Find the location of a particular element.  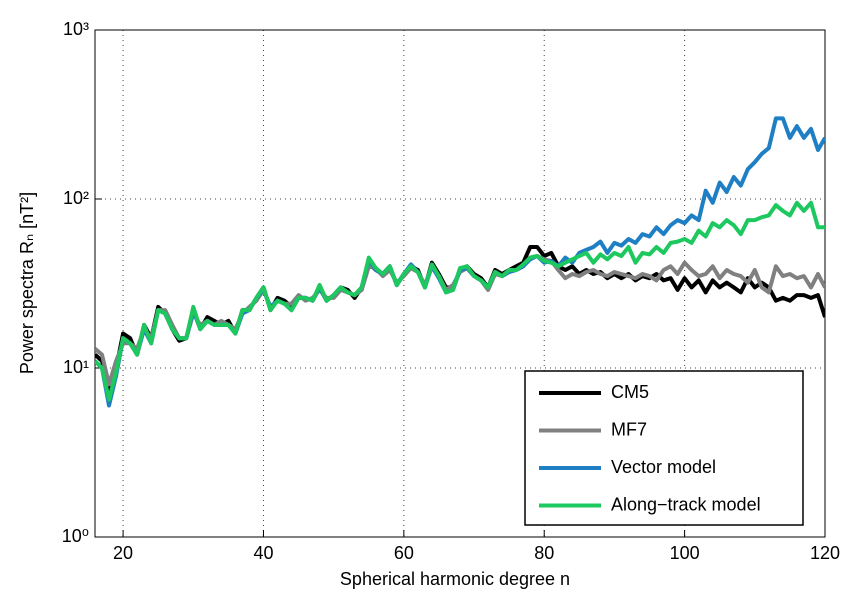

x-tick-label: 60 is located at coordinates (404, 553).